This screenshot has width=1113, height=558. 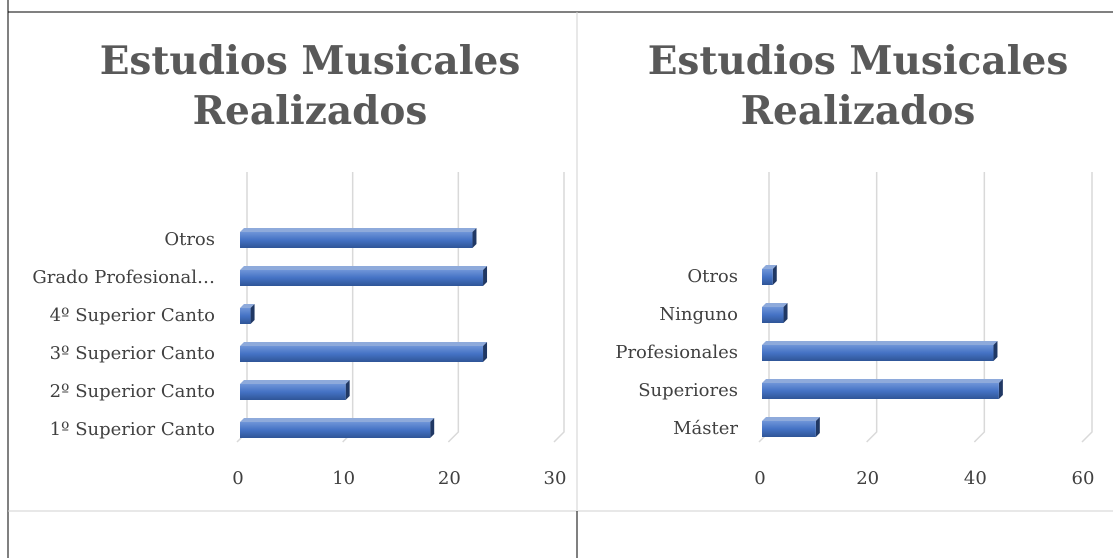 What do you see at coordinates (688, 390) in the screenshot?
I see `category-label: Superiores` at bounding box center [688, 390].